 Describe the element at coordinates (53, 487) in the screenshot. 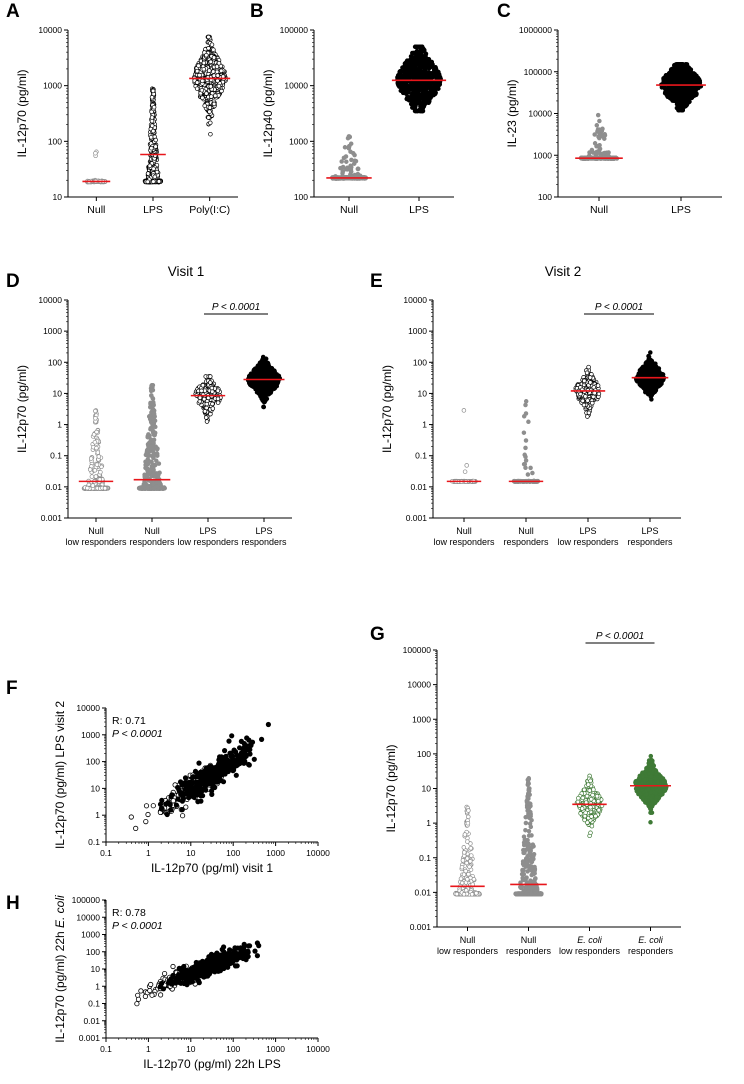

I see `y-tick-label: 0.01` at that location.